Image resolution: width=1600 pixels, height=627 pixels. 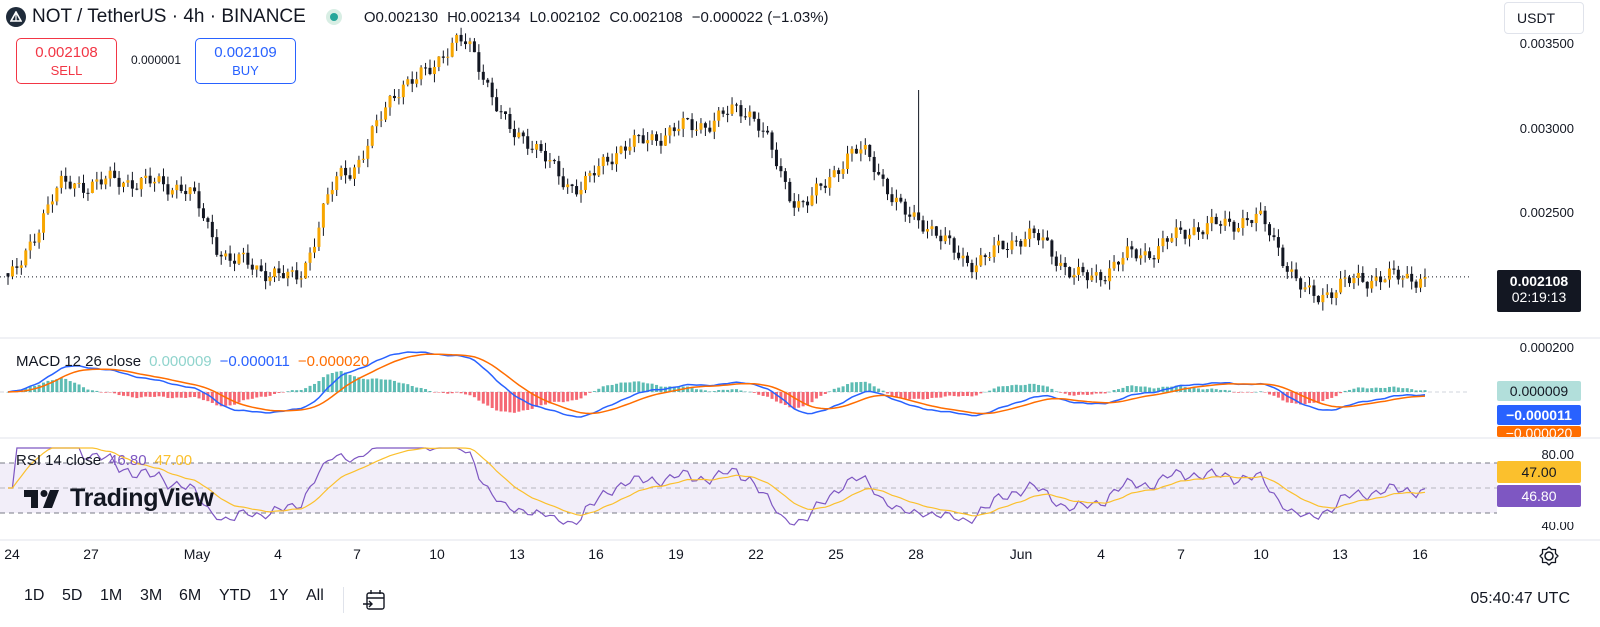 I want to click on change-value: −0.000022 (−1.03%), so click(x=760, y=17).